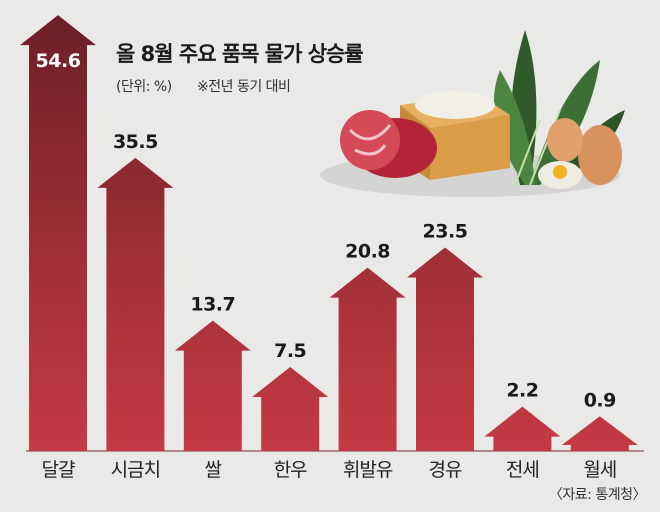 The width and height of the screenshot is (660, 512). Describe the element at coordinates (213, 470) in the screenshot. I see `category-label: 쌀` at that location.